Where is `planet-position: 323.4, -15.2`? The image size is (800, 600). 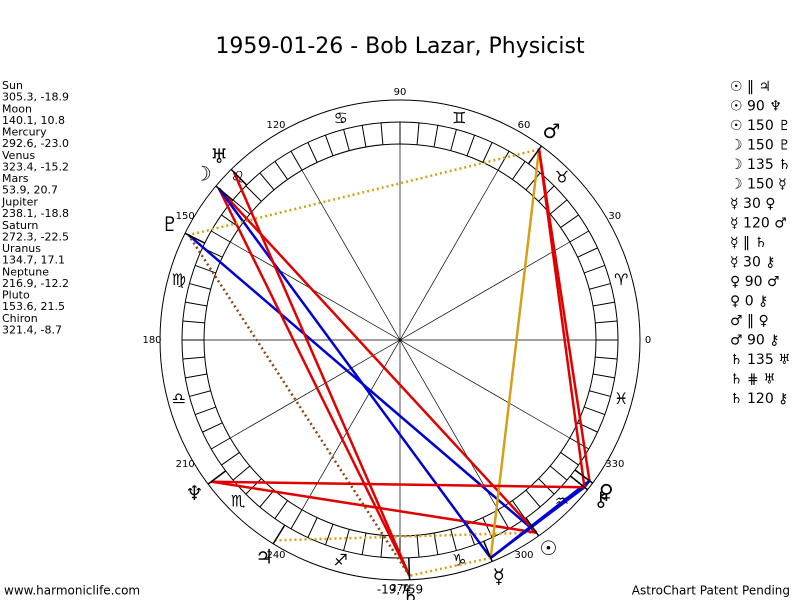
planet-position: 323.4, -15.2 is located at coordinates (35, 166).